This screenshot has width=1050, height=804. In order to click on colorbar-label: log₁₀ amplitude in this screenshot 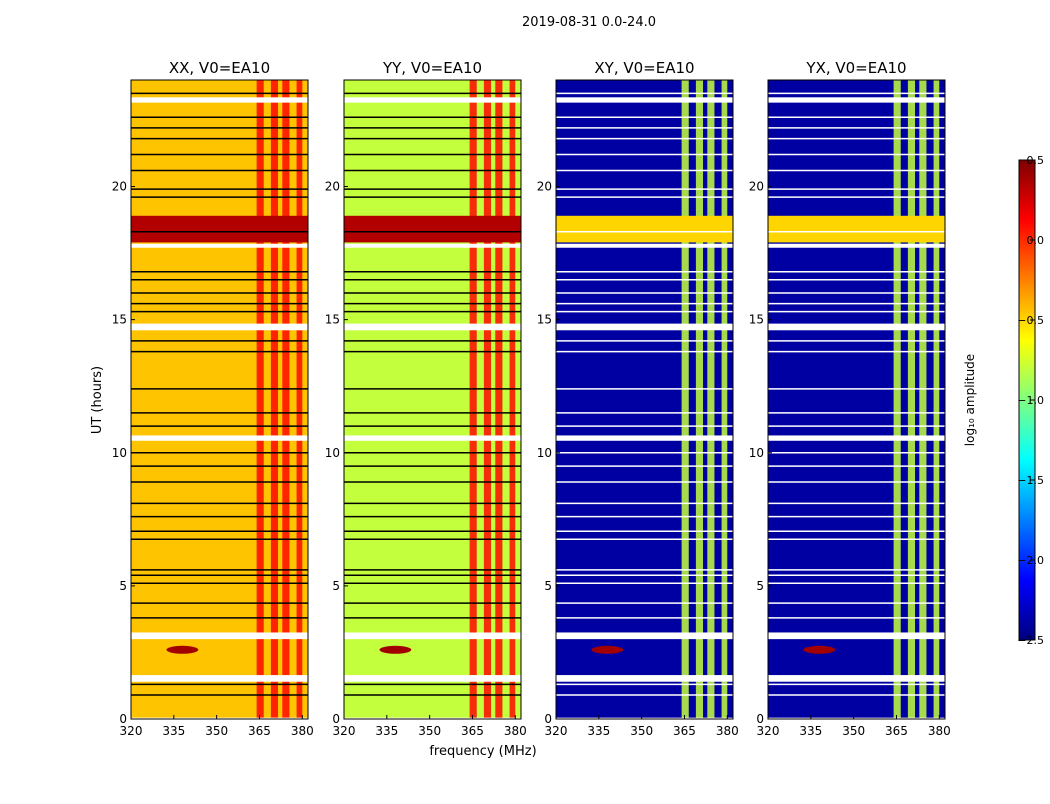, I will do `click(970, 400)`.